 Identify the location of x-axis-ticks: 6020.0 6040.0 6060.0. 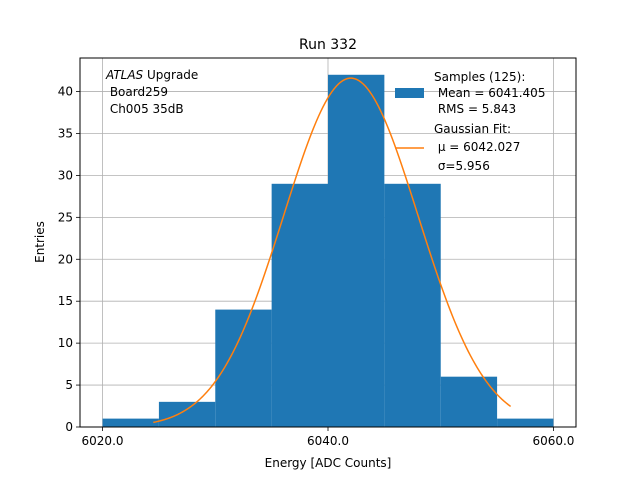
(328, 437).